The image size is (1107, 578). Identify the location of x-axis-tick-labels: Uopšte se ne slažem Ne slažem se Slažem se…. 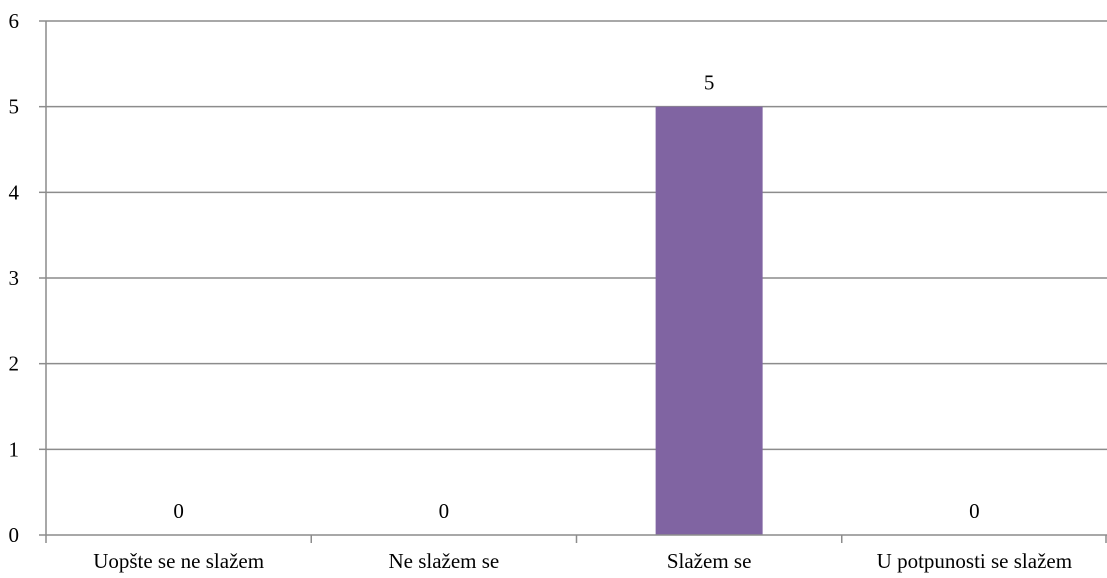
(582, 561).